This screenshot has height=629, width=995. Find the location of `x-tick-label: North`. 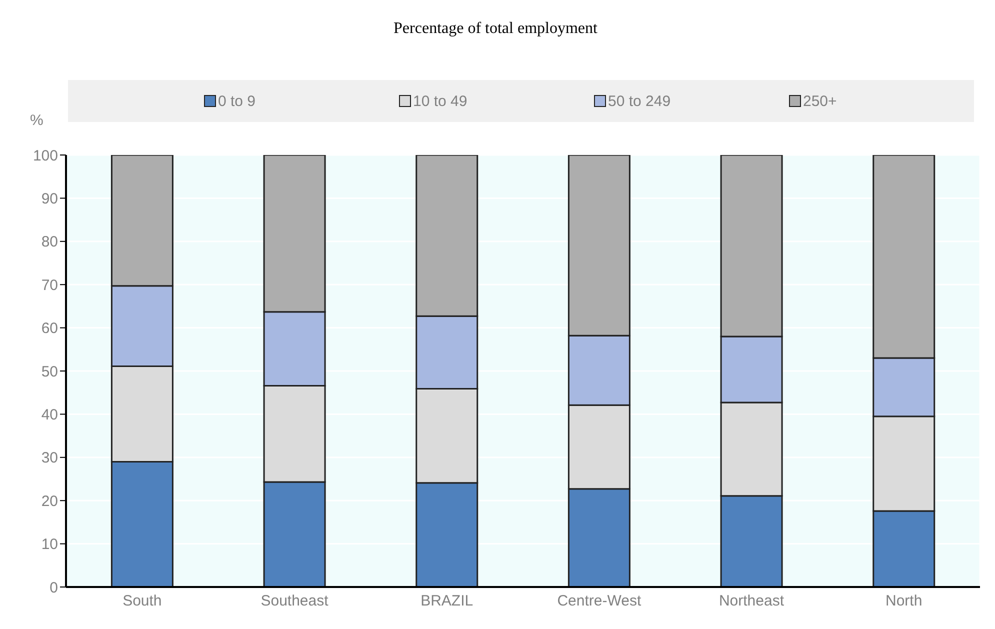

x-tick-label: North is located at coordinates (903, 601).